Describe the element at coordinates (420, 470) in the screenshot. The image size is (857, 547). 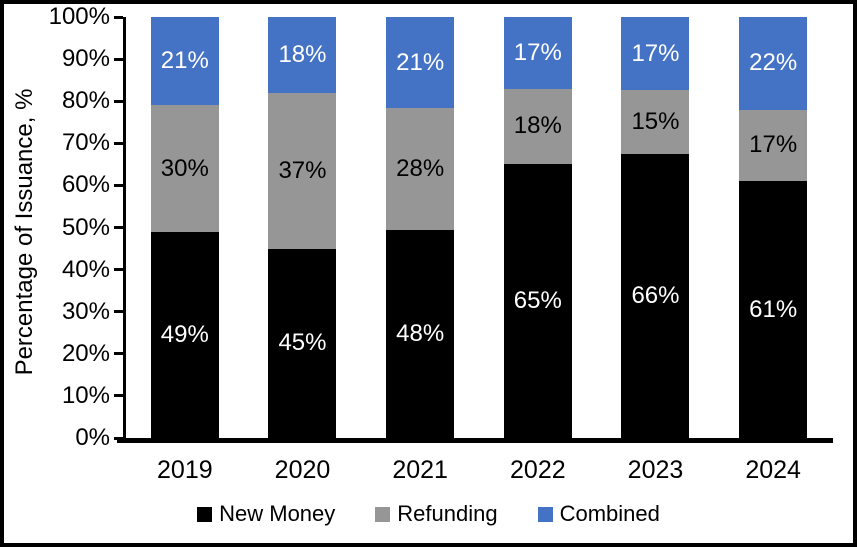
I see `x-tick-label-2021: 2021` at that location.